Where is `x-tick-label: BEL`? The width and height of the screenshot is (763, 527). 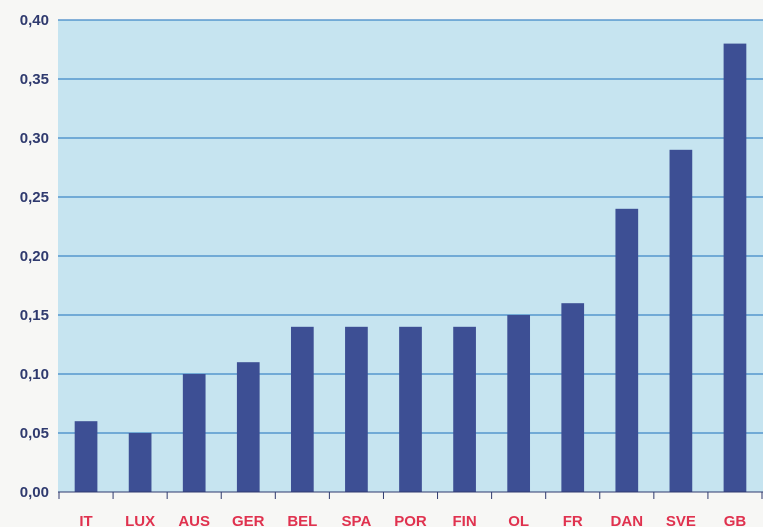
x-tick-label: BEL is located at coordinates (302, 520).